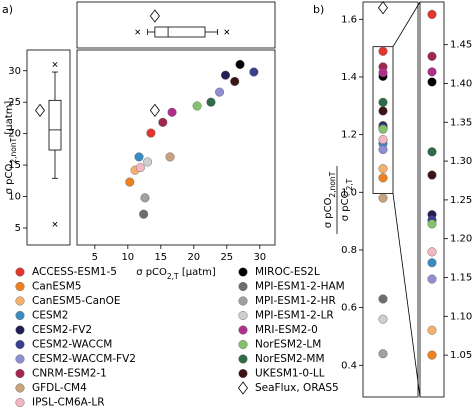 Image resolution: width=474 pixels, height=412 pixels. Describe the element at coordinates (95, 257) in the screenshot. I see `x-tick-label: 5` at that location.